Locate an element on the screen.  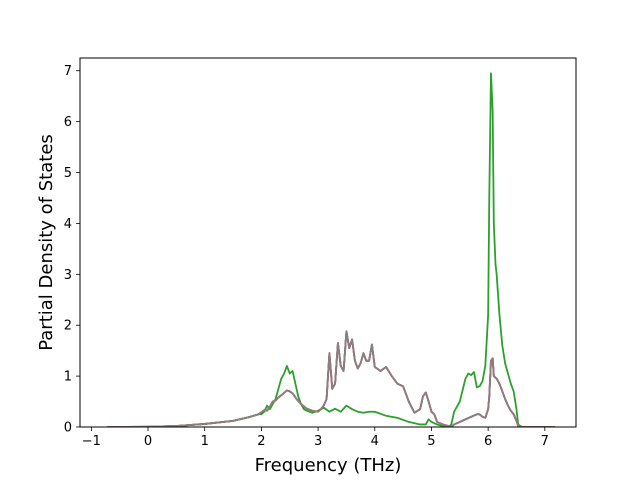
y-tick-label: 5 is located at coordinates (68, 173).